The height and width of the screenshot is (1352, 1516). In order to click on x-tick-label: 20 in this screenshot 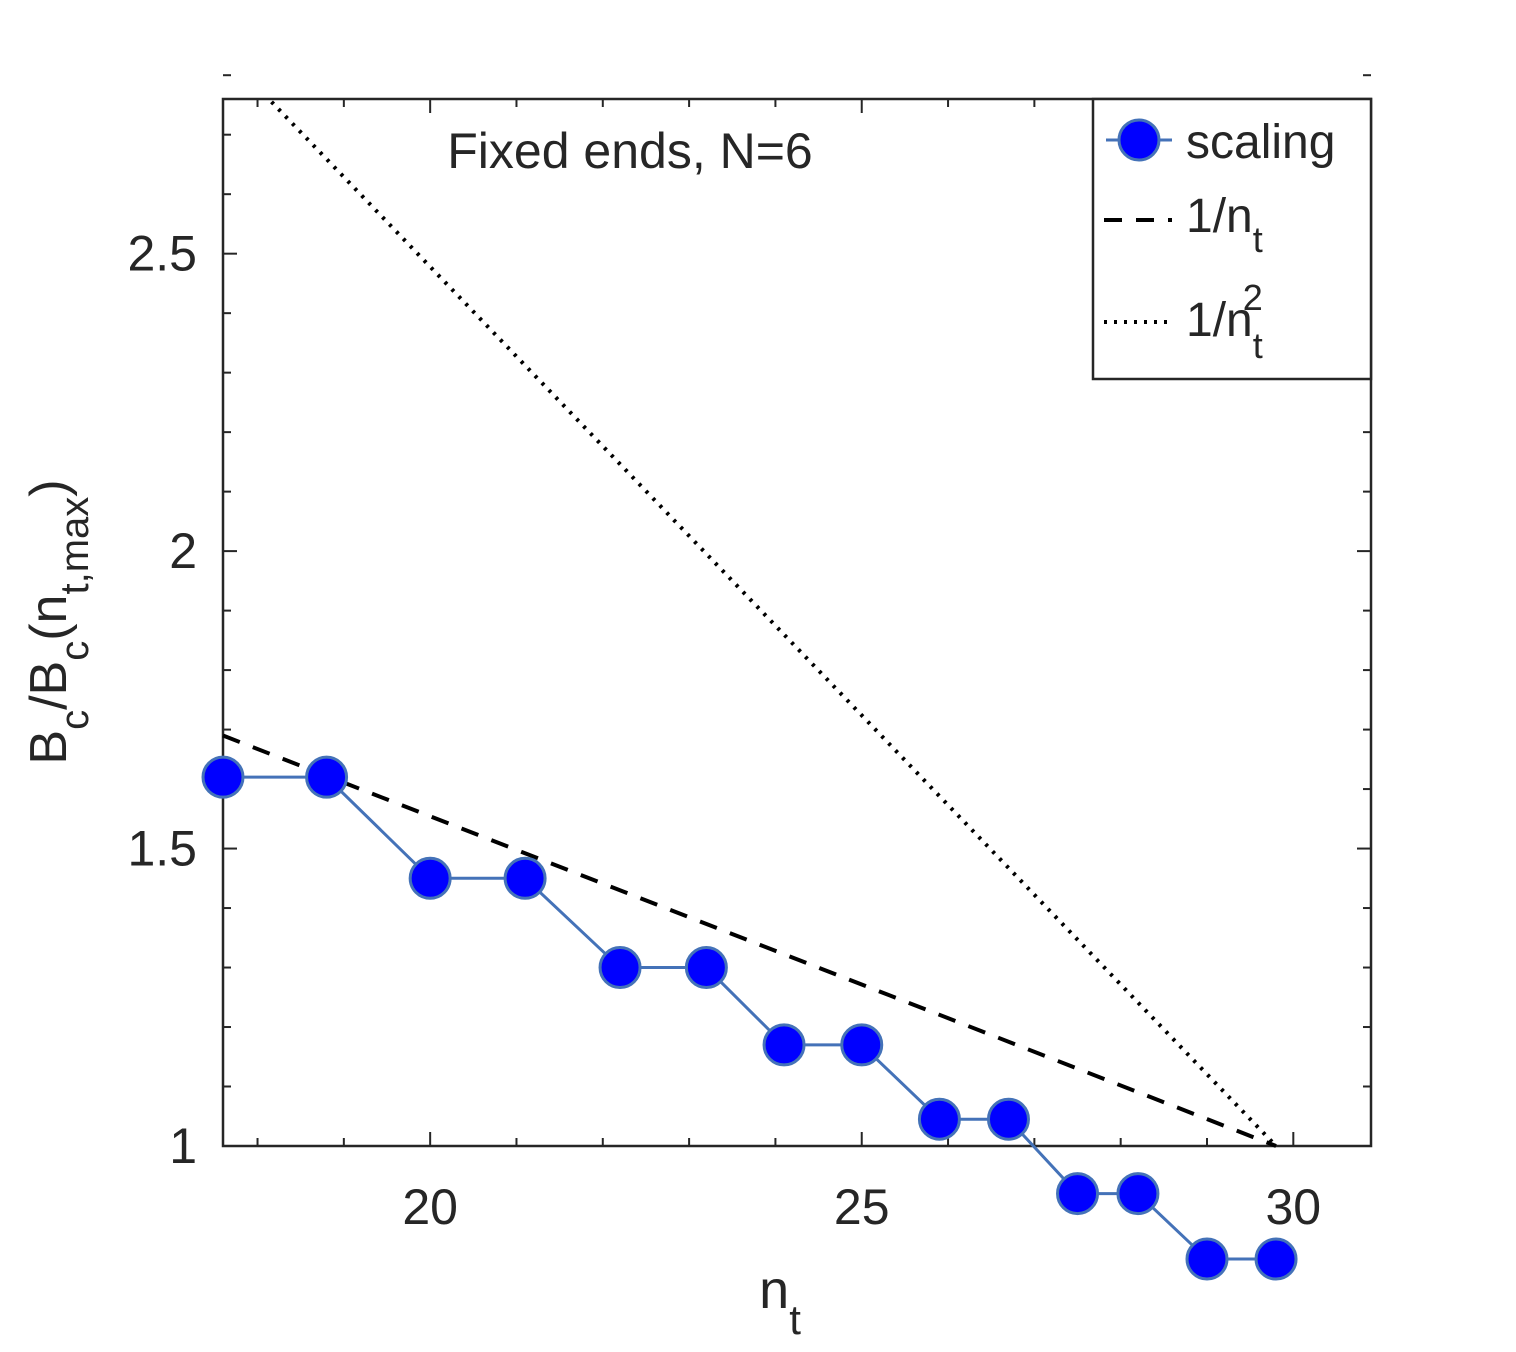, I will do `click(430, 1207)`.